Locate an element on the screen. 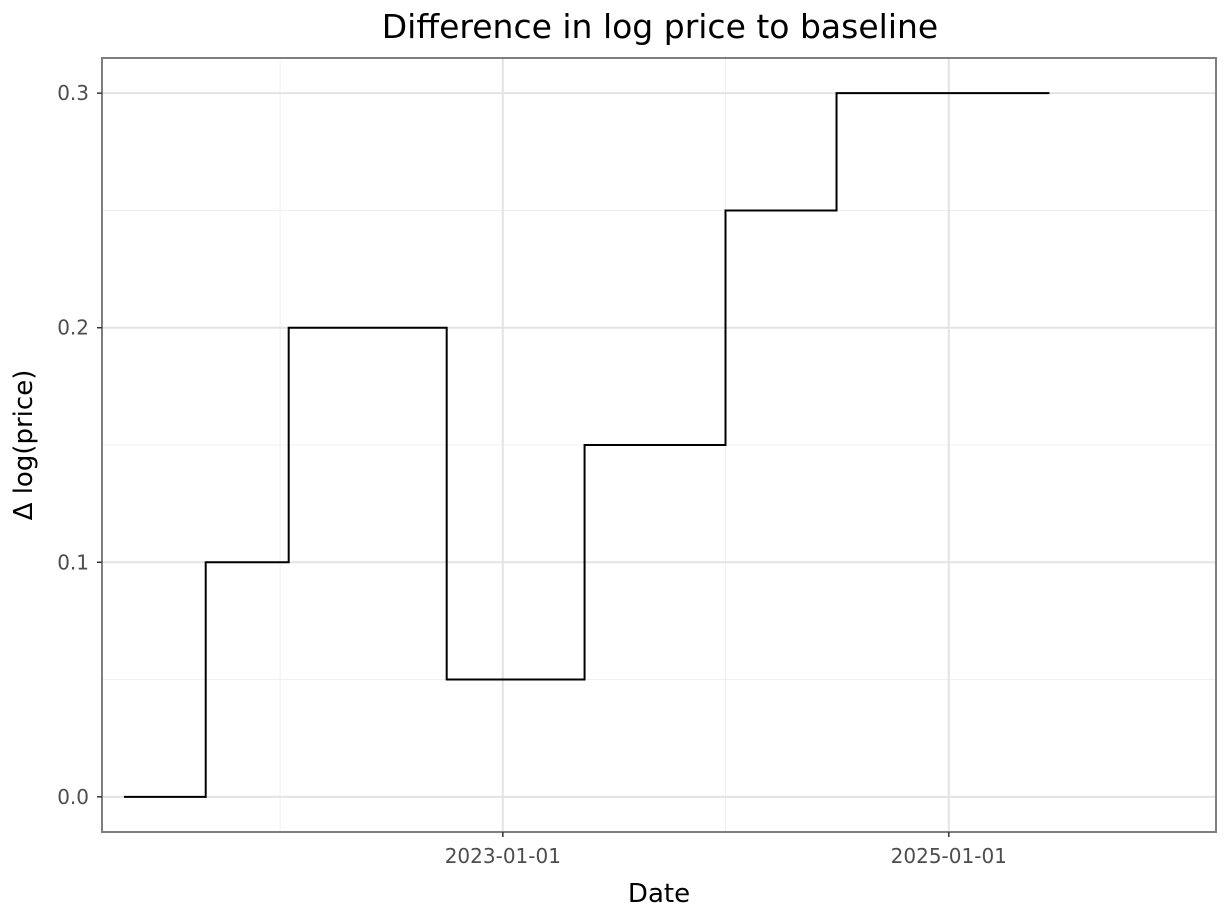 The height and width of the screenshot is (921, 1228). x-axis-label: Date is located at coordinates (659, 894).